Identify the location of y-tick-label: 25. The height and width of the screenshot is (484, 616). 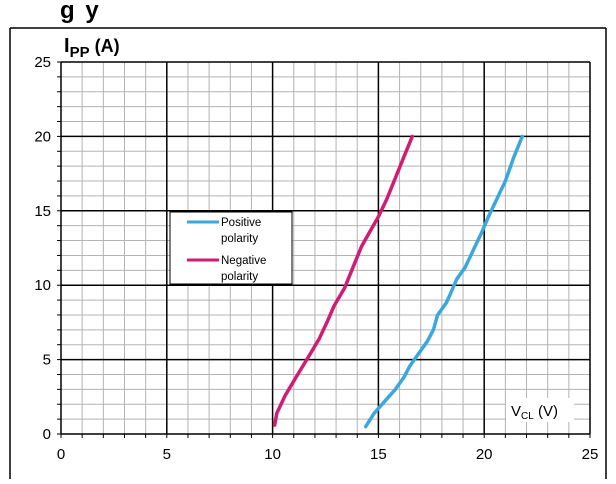
(42, 62).